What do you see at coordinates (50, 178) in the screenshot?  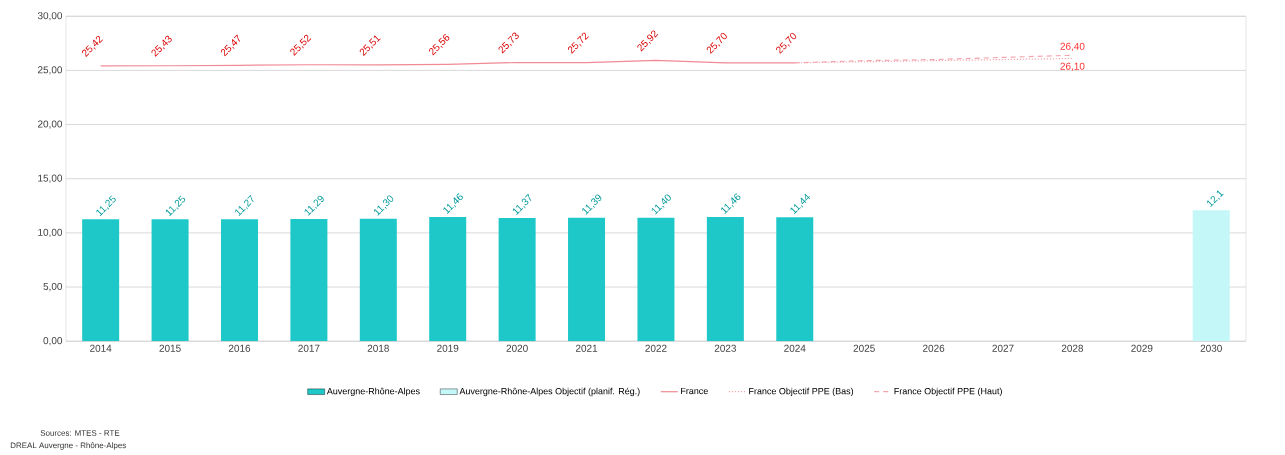 I see `y-tick-label: 15,00` at bounding box center [50, 178].